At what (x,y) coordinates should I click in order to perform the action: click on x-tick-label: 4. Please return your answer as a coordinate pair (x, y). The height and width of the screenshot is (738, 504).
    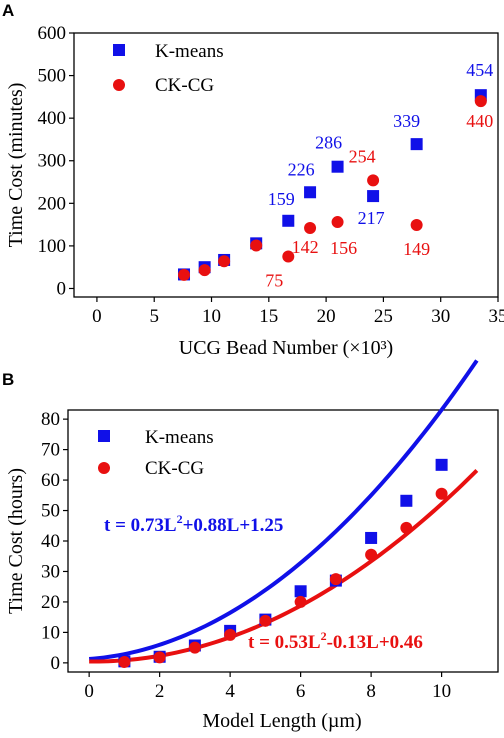
    Looking at the image, I should click on (230, 691).